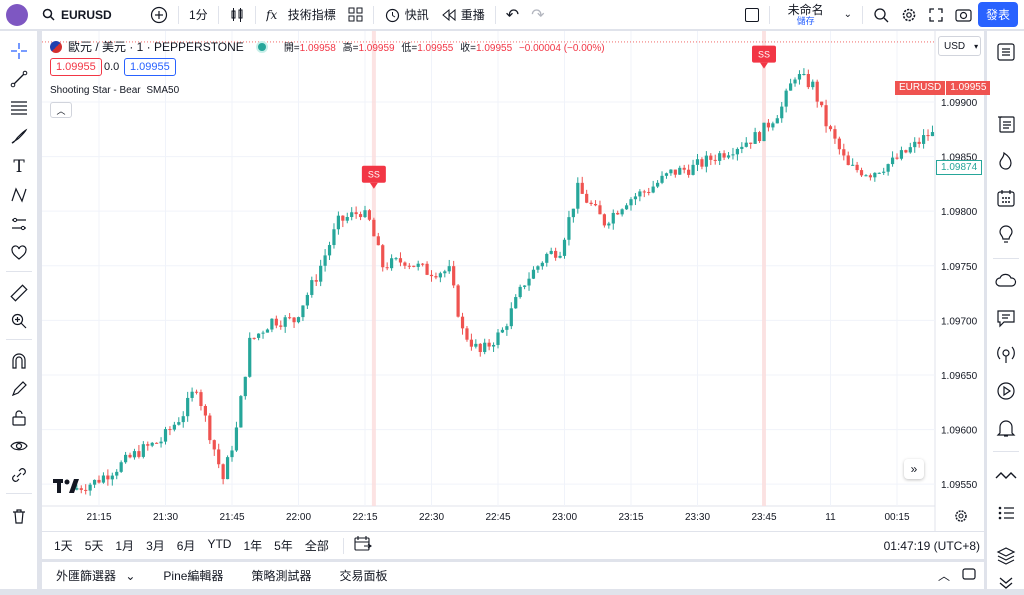  Describe the element at coordinates (806, 15) in the screenshot. I see `layout-name-button: 未命名 儲存` at that location.